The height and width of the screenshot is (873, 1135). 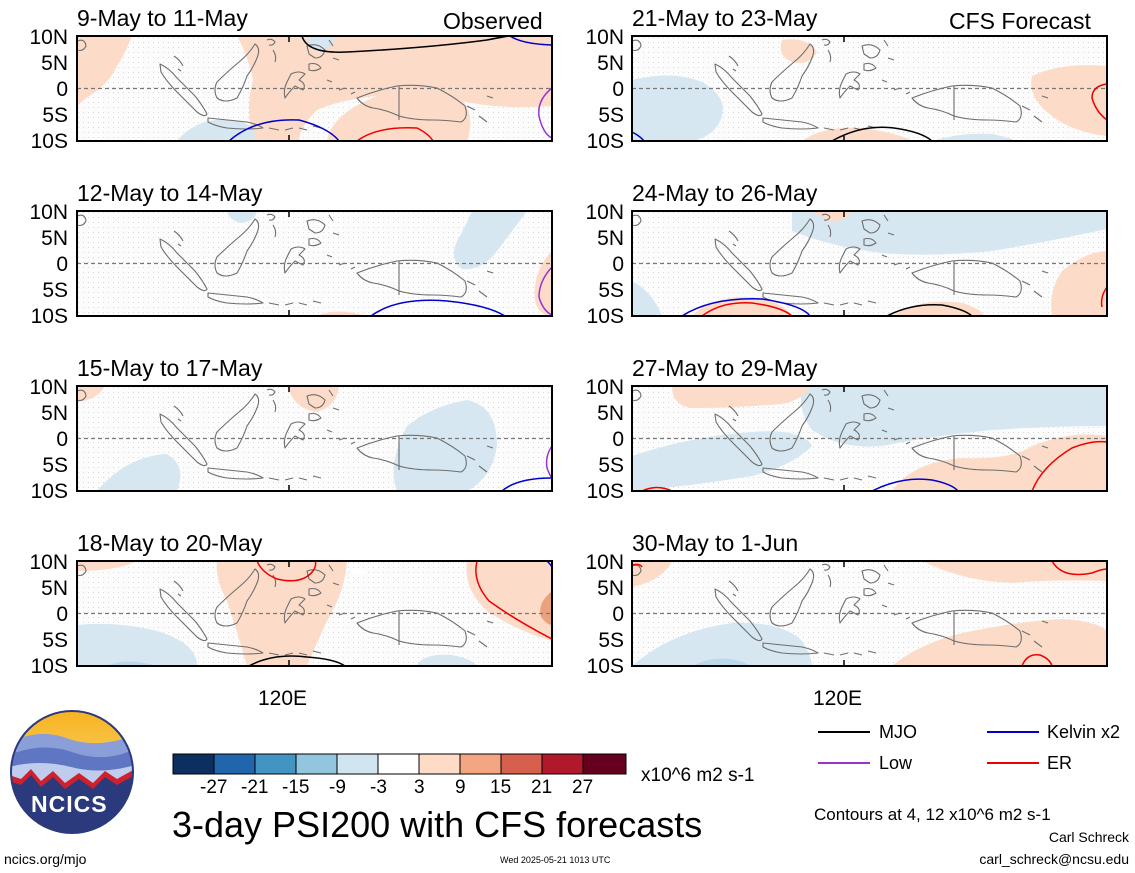 What do you see at coordinates (715, 543) in the screenshot?
I see `panel-title-8: 30-May to 1-Jun` at bounding box center [715, 543].